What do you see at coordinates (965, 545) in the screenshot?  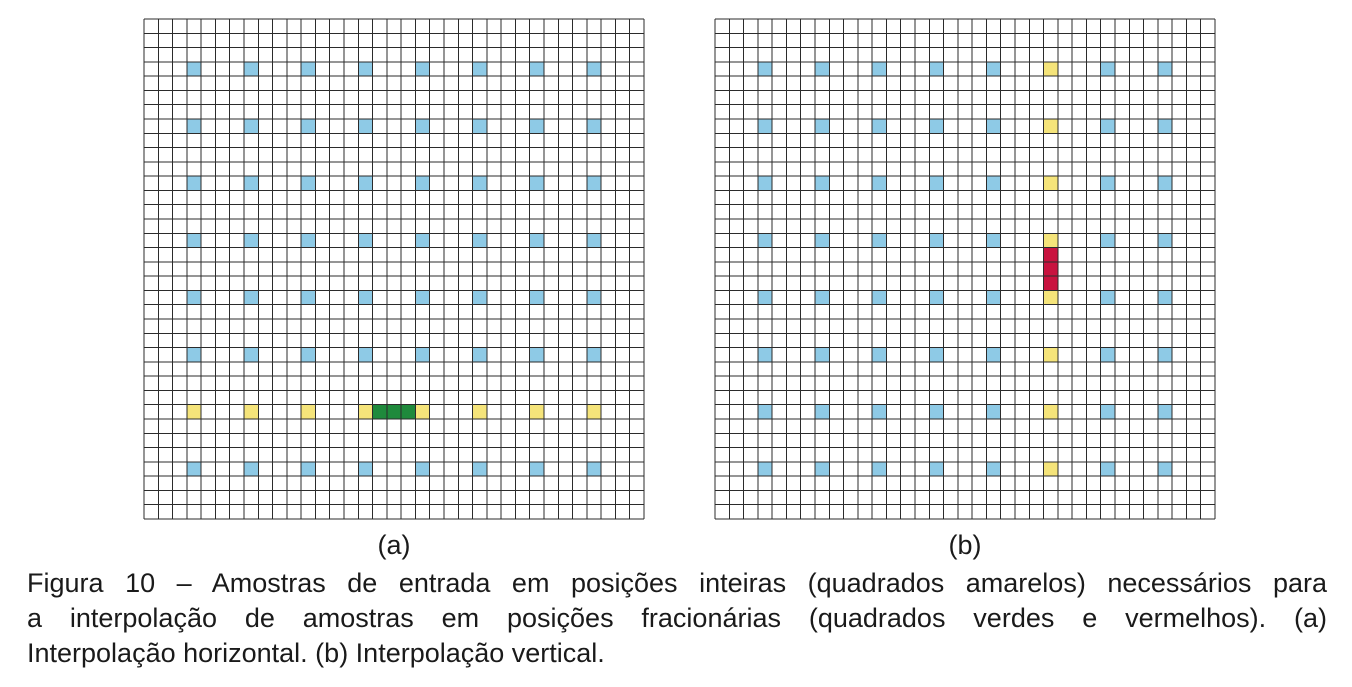 I see `sublabel-b: (b)` at bounding box center [965, 545].